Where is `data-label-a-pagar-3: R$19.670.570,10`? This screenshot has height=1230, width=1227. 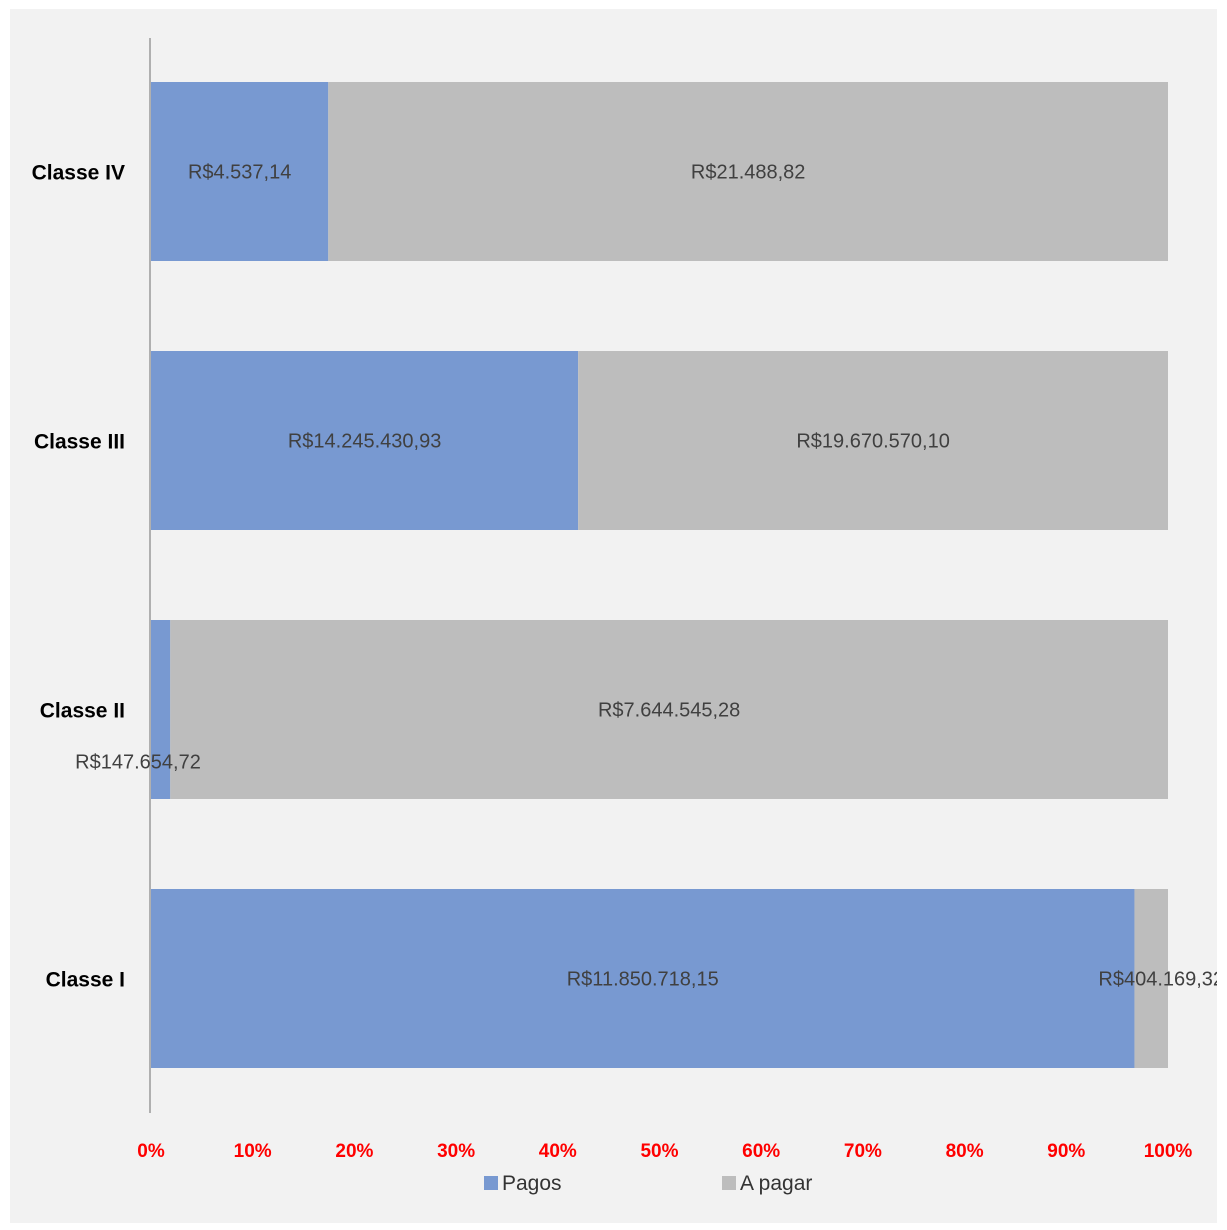
data-label-a-pagar-3: R$19.670.570,10 is located at coordinates (872, 442).